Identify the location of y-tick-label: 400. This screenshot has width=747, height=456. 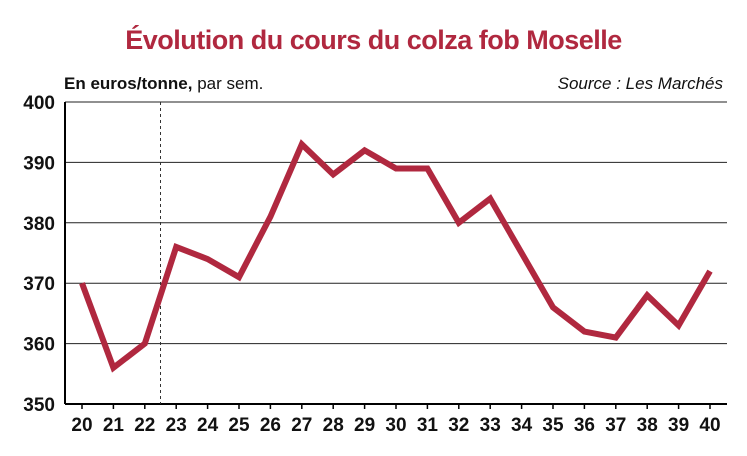
(39, 103).